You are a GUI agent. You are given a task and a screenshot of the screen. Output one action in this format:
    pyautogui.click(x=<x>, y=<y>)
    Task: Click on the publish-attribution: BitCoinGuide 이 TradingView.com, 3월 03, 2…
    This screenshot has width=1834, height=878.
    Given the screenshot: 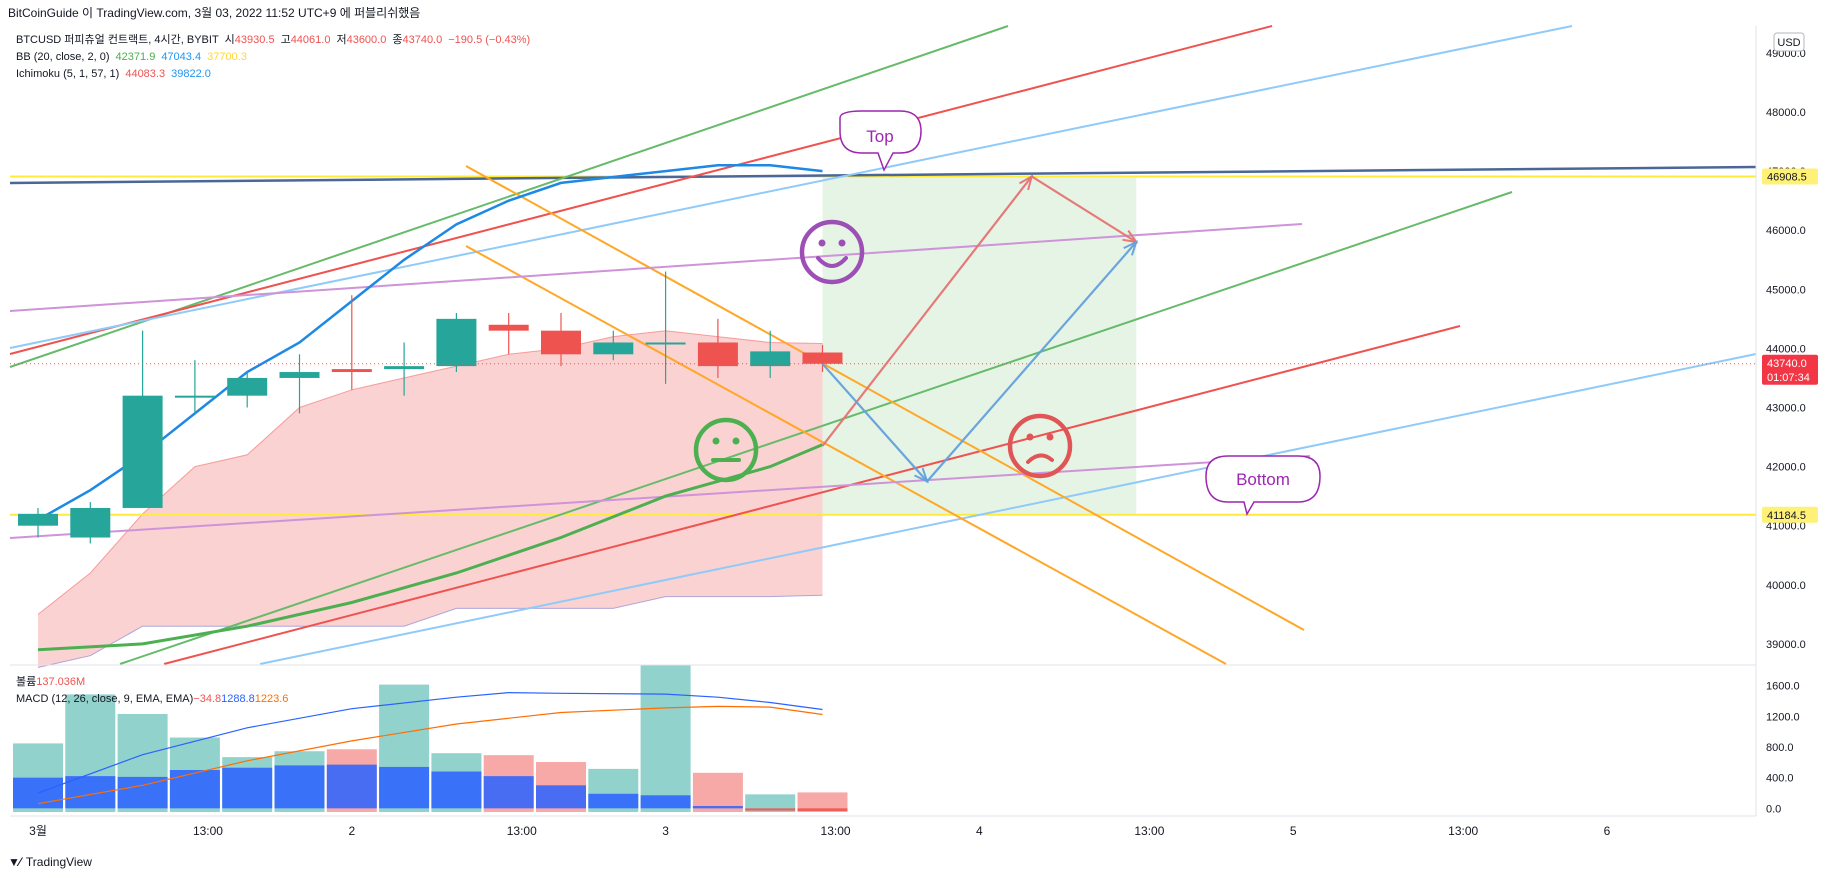 What is the action you would take?
    pyautogui.click(x=214, y=13)
    